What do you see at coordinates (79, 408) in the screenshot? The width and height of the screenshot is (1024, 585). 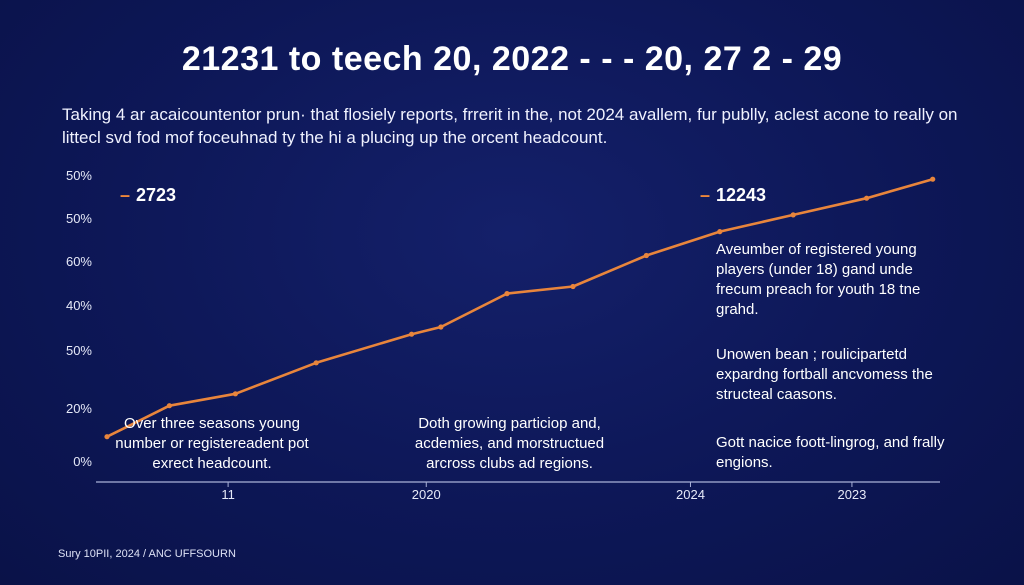 I see `y-tick-label: 20%` at bounding box center [79, 408].